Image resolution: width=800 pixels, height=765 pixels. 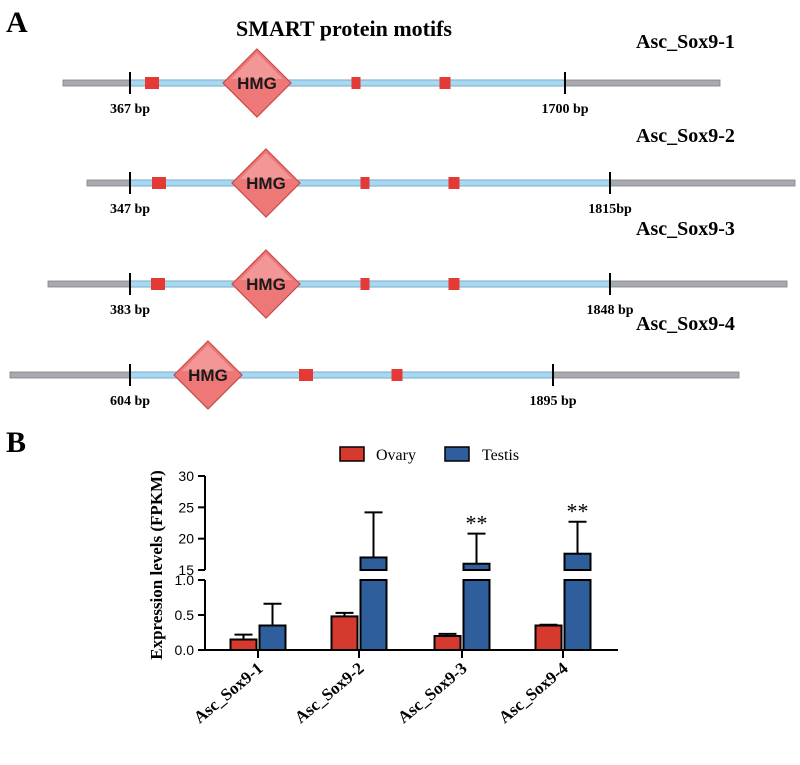 What do you see at coordinates (396, 455) in the screenshot?
I see `legend-label-ovary: Ovary` at bounding box center [396, 455].